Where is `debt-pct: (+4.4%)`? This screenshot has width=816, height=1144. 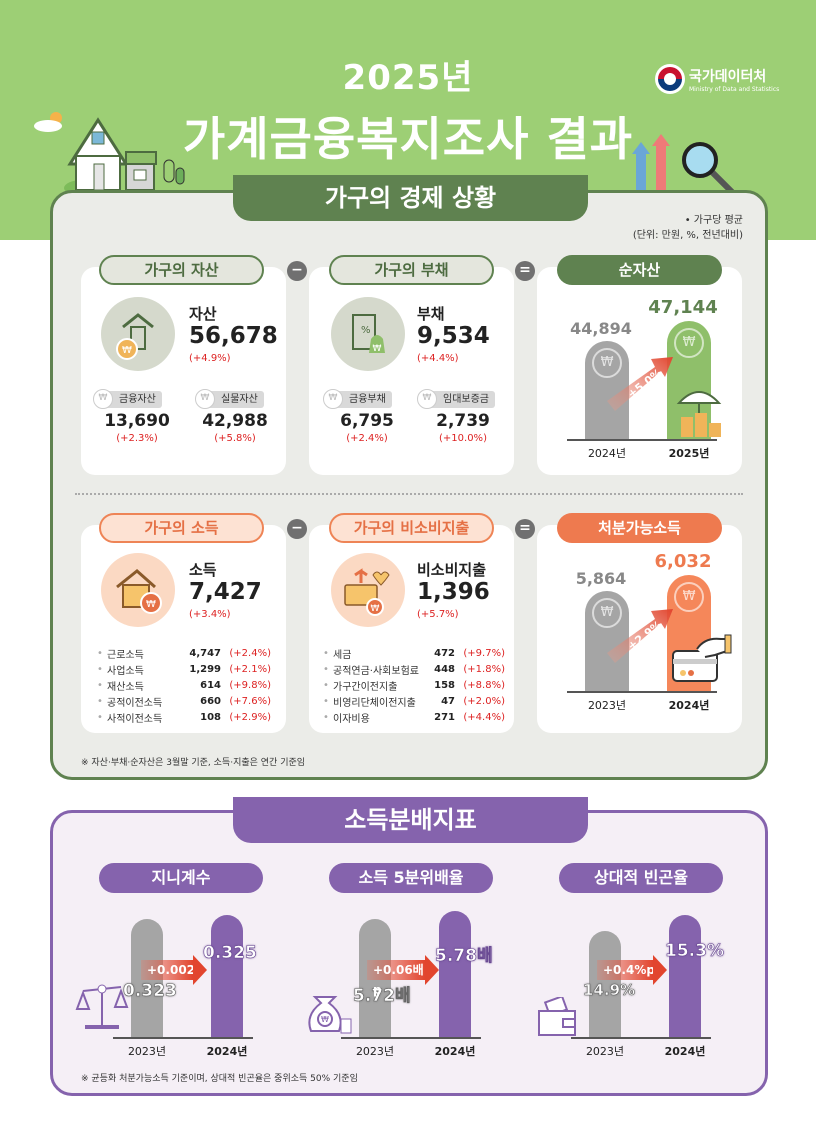
debt-pct: (+4.4%) is located at coordinates (438, 358).